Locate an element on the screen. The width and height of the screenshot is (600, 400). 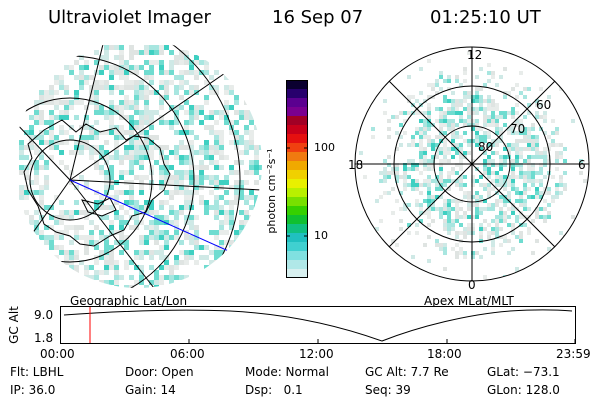
colorbar-tick-10: 10 is located at coordinates (321, 235).